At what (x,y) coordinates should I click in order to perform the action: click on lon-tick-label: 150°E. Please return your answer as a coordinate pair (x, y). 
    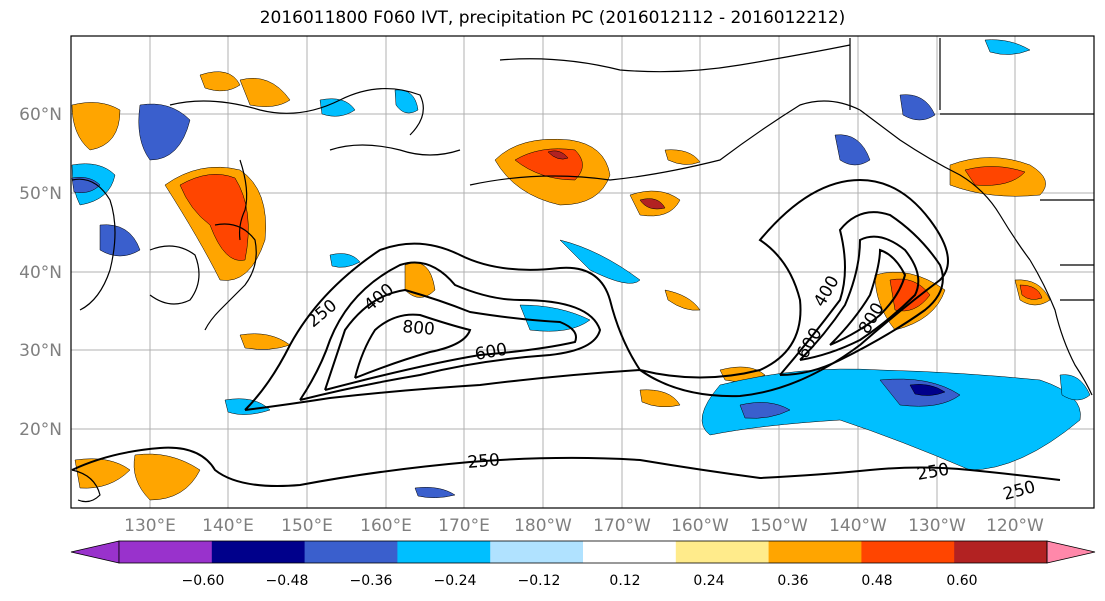
    Looking at the image, I should click on (307, 526).